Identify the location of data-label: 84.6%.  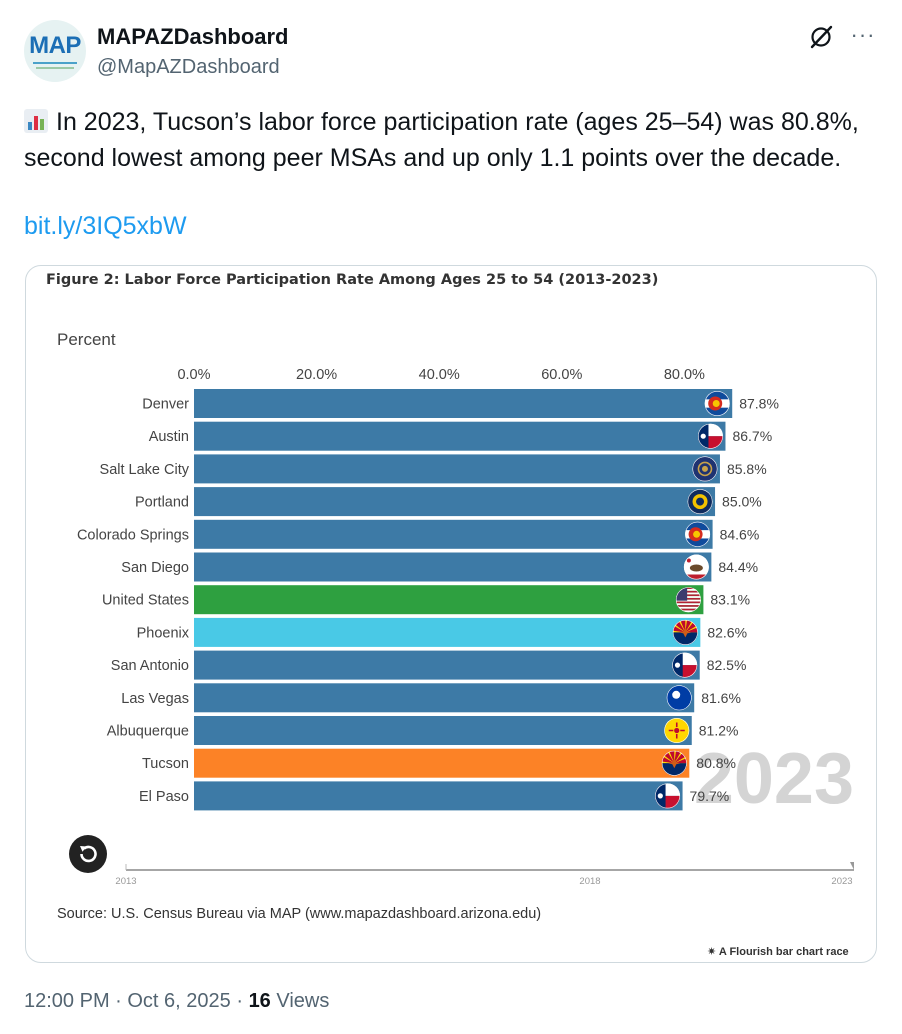
(740, 534).